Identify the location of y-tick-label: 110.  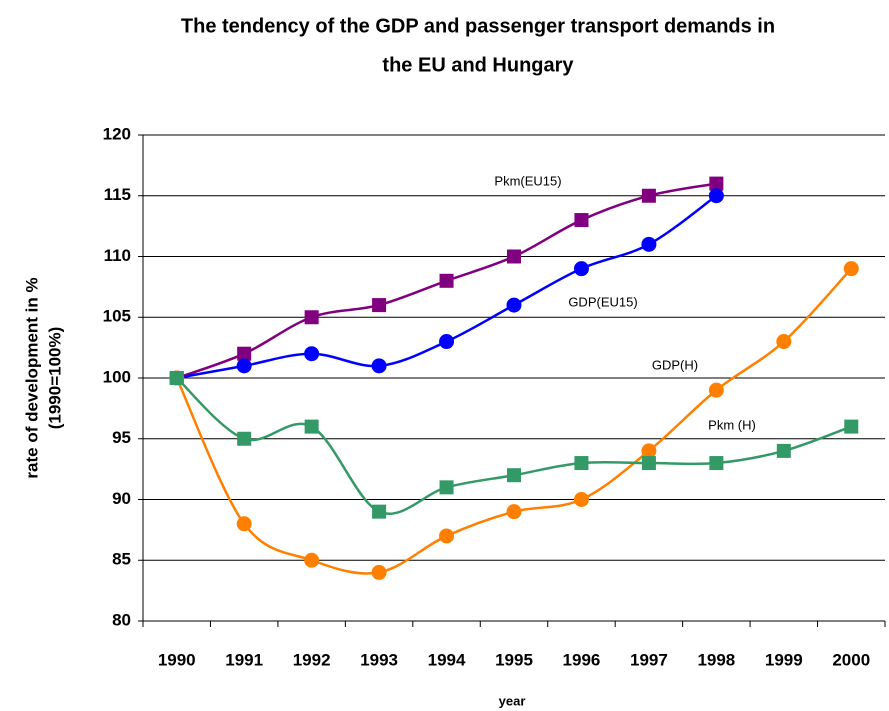
(117, 255).